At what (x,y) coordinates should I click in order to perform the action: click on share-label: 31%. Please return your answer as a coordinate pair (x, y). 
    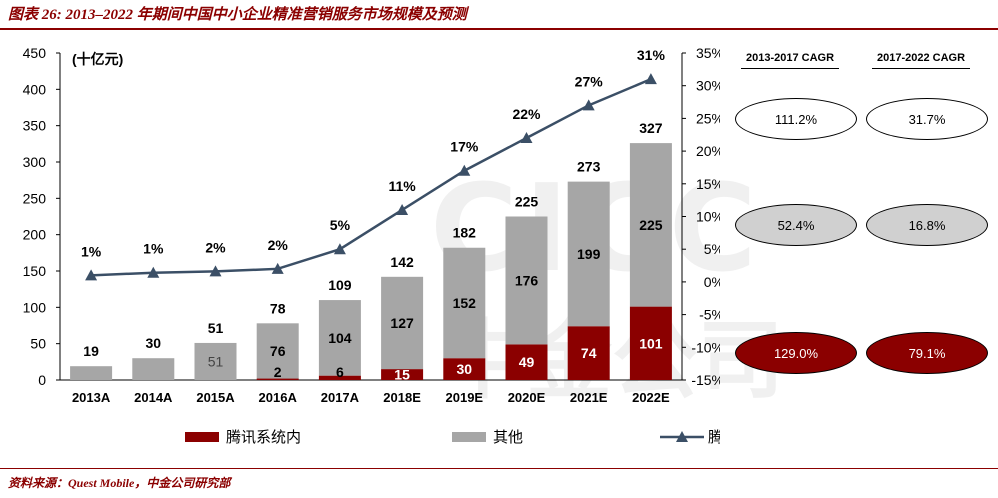
    Looking at the image, I should click on (651, 55).